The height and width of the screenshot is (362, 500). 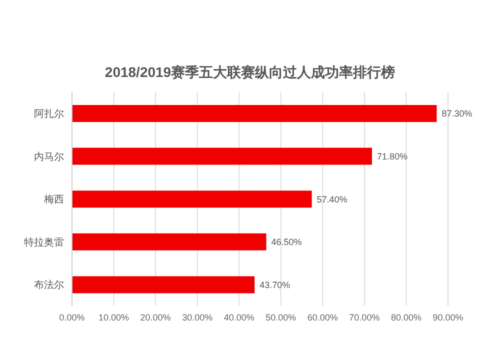 I want to click on data-label: 43.70%, so click(x=275, y=285).